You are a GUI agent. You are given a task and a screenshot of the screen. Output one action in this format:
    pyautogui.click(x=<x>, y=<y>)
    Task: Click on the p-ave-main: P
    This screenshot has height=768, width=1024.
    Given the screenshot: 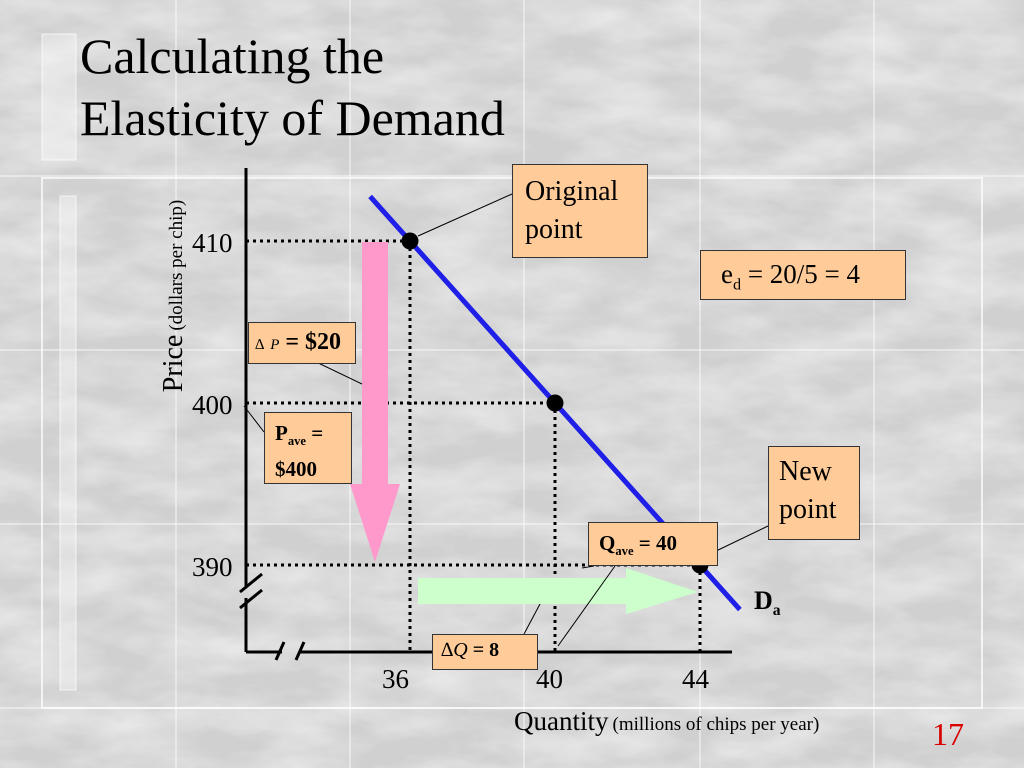 What is the action you would take?
    pyautogui.click(x=281, y=433)
    